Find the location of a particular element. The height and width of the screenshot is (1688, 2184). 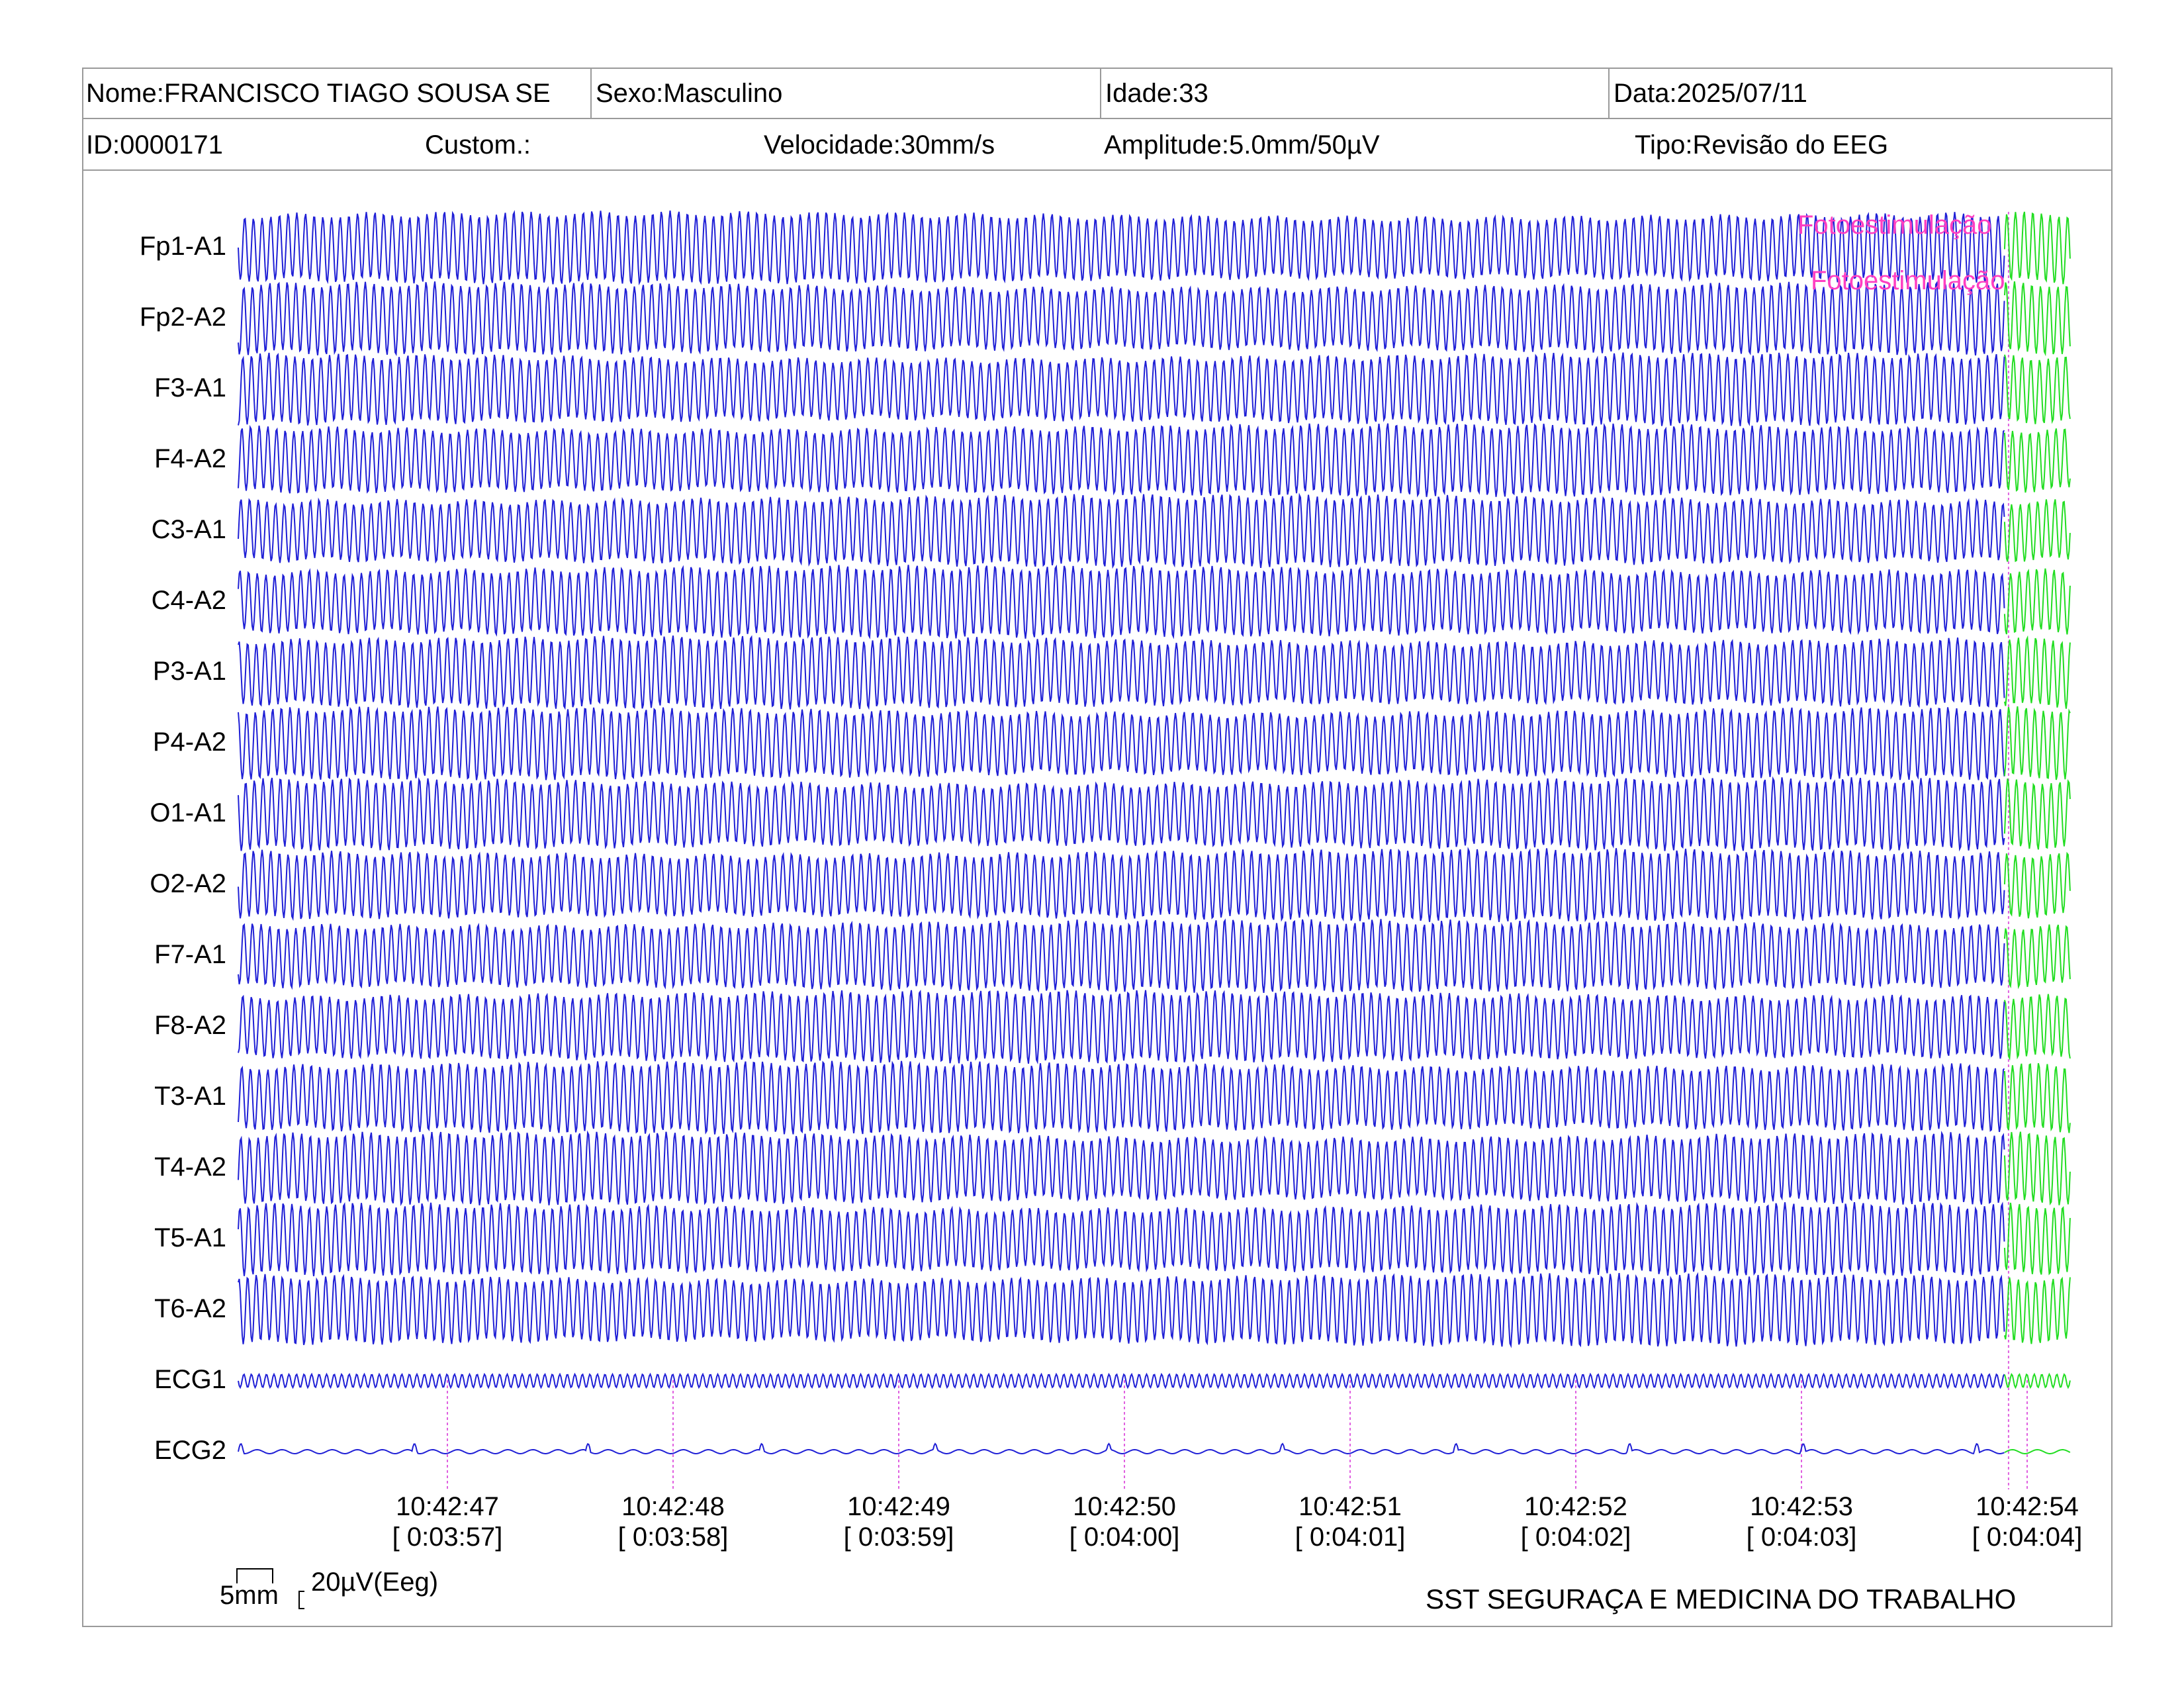

trace-fp1-a1 is located at coordinates (1121, 248).